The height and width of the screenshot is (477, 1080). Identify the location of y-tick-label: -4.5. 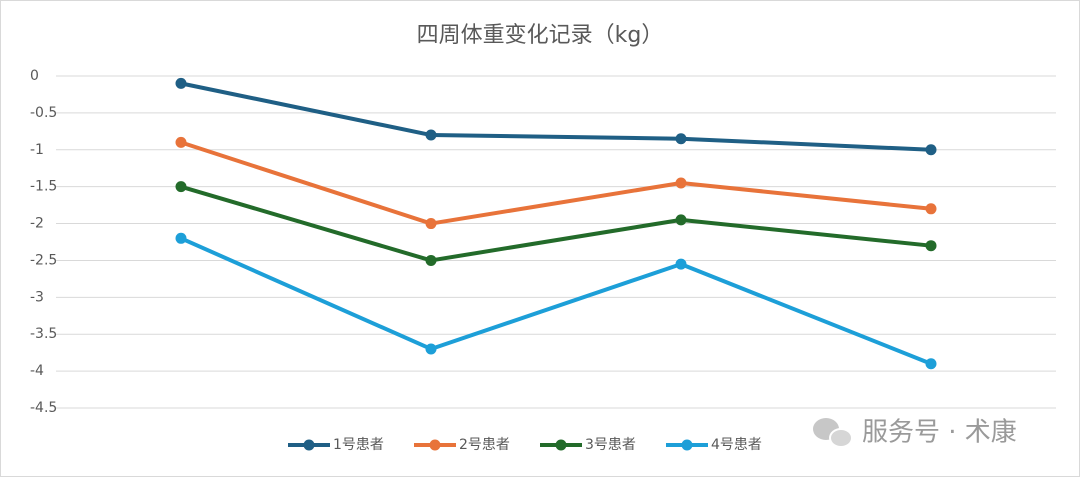
(43, 408).